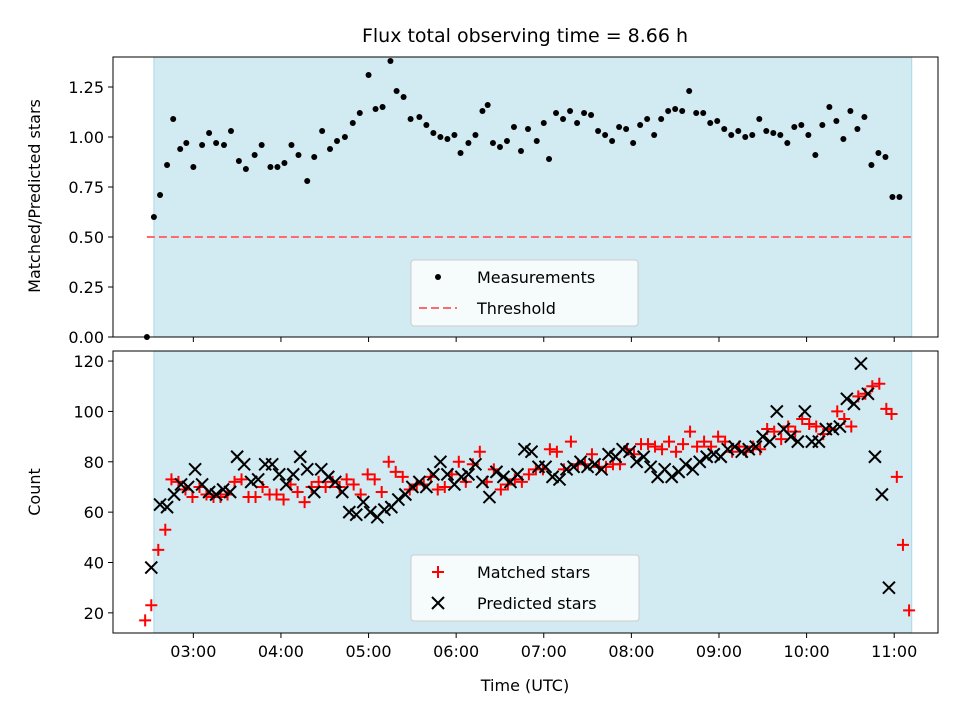 The height and width of the screenshot is (720, 960). What do you see at coordinates (894, 651) in the screenshot?
I see `x-tick-label: 11:00` at bounding box center [894, 651].